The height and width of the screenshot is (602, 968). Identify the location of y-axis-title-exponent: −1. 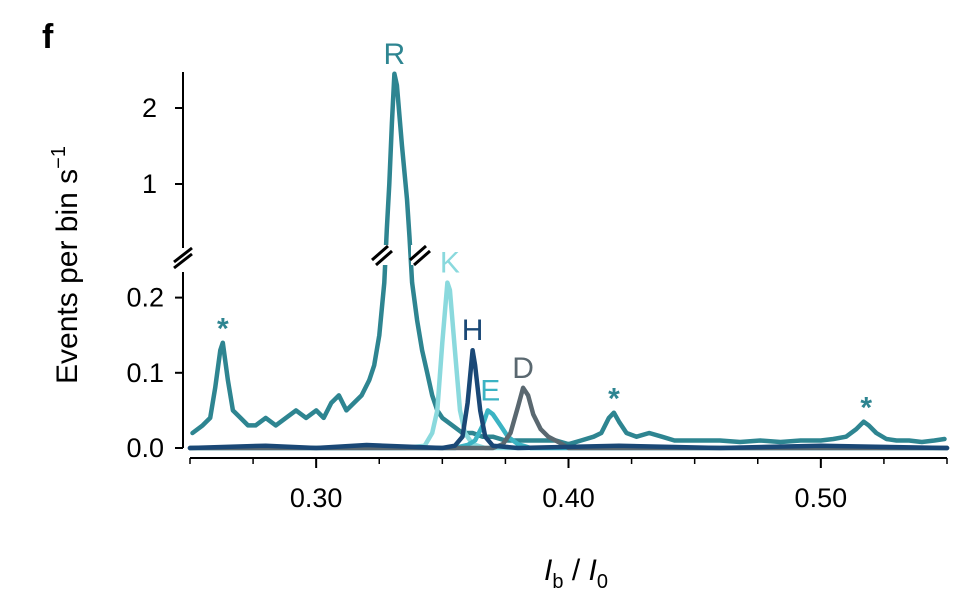
(59, 157).